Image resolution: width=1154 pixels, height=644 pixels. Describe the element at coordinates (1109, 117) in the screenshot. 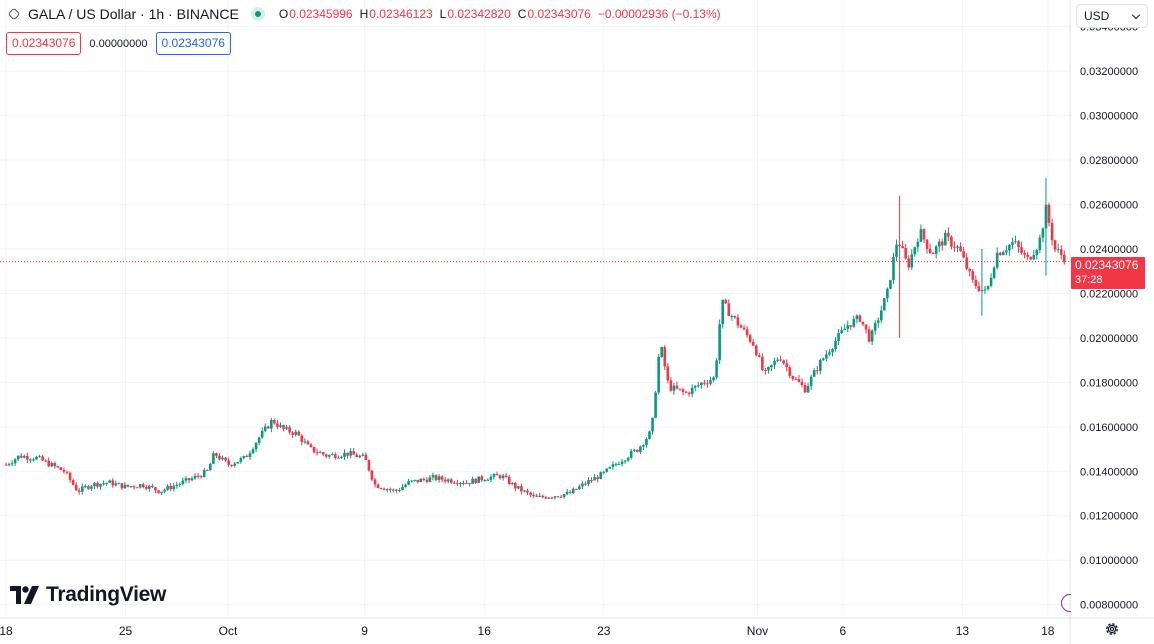

I see `y-tick-label: 0.03000000` at that location.